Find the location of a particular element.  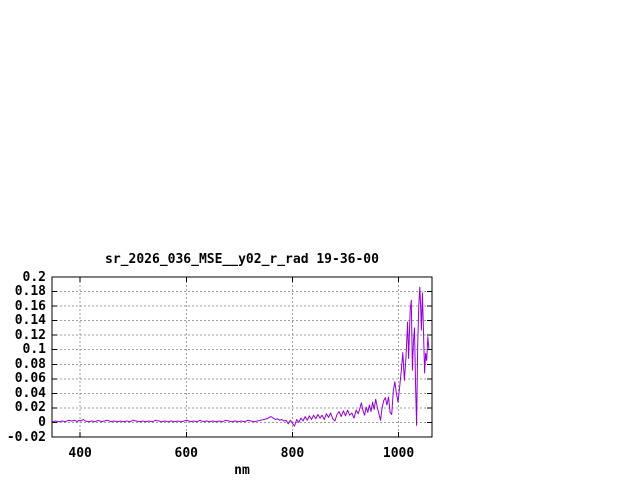

y-tick-label: 0.1 is located at coordinates (34, 350).